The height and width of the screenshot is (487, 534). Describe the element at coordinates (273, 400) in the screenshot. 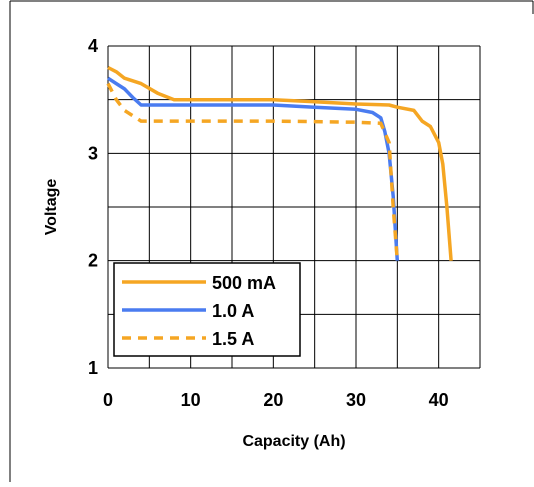

I see `x-tick-label: 20` at that location.